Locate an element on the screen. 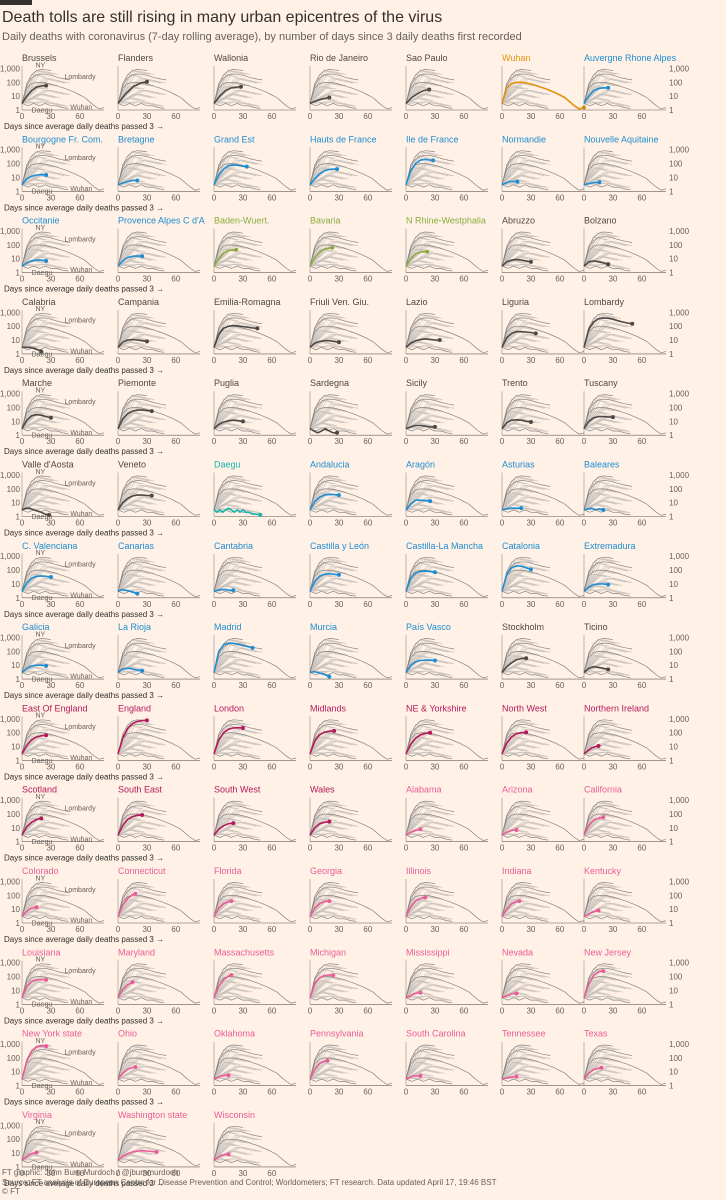 The width and height of the screenshot is (726, 1200). label-lombardy: Lombardy is located at coordinates (80, 808).